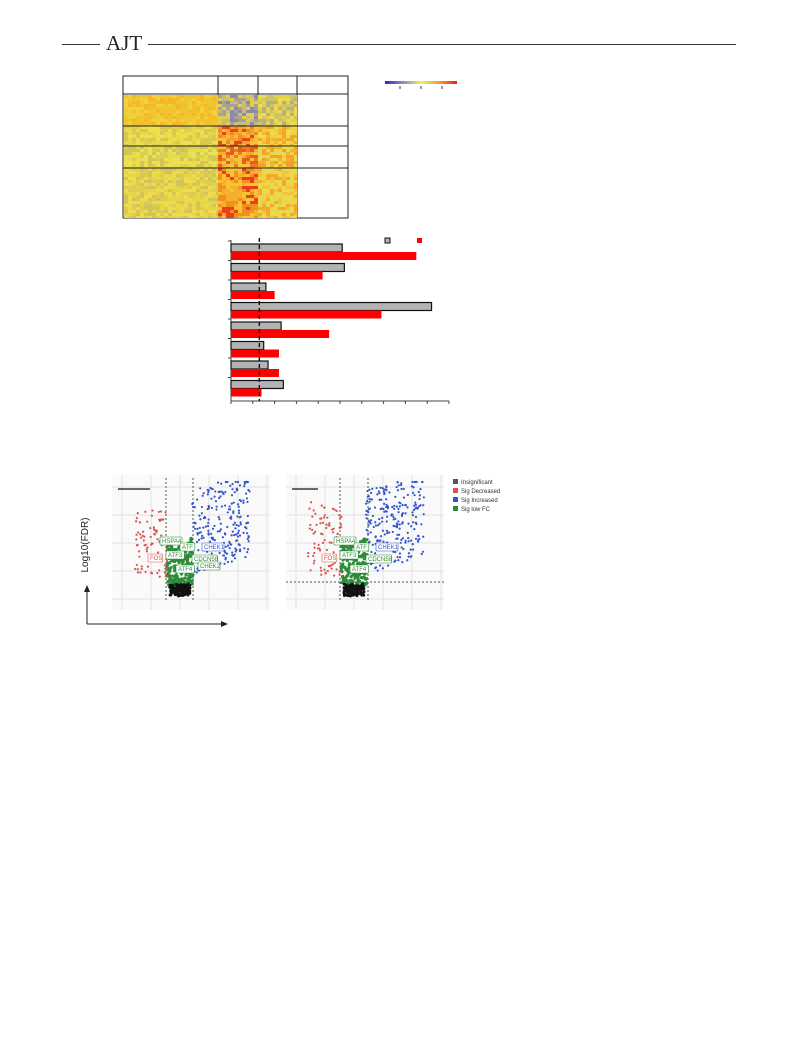 The height and width of the screenshot is (1043, 793). What do you see at coordinates (176, 585) in the screenshot?
I see `volcano-point-insignificant` at bounding box center [176, 585].